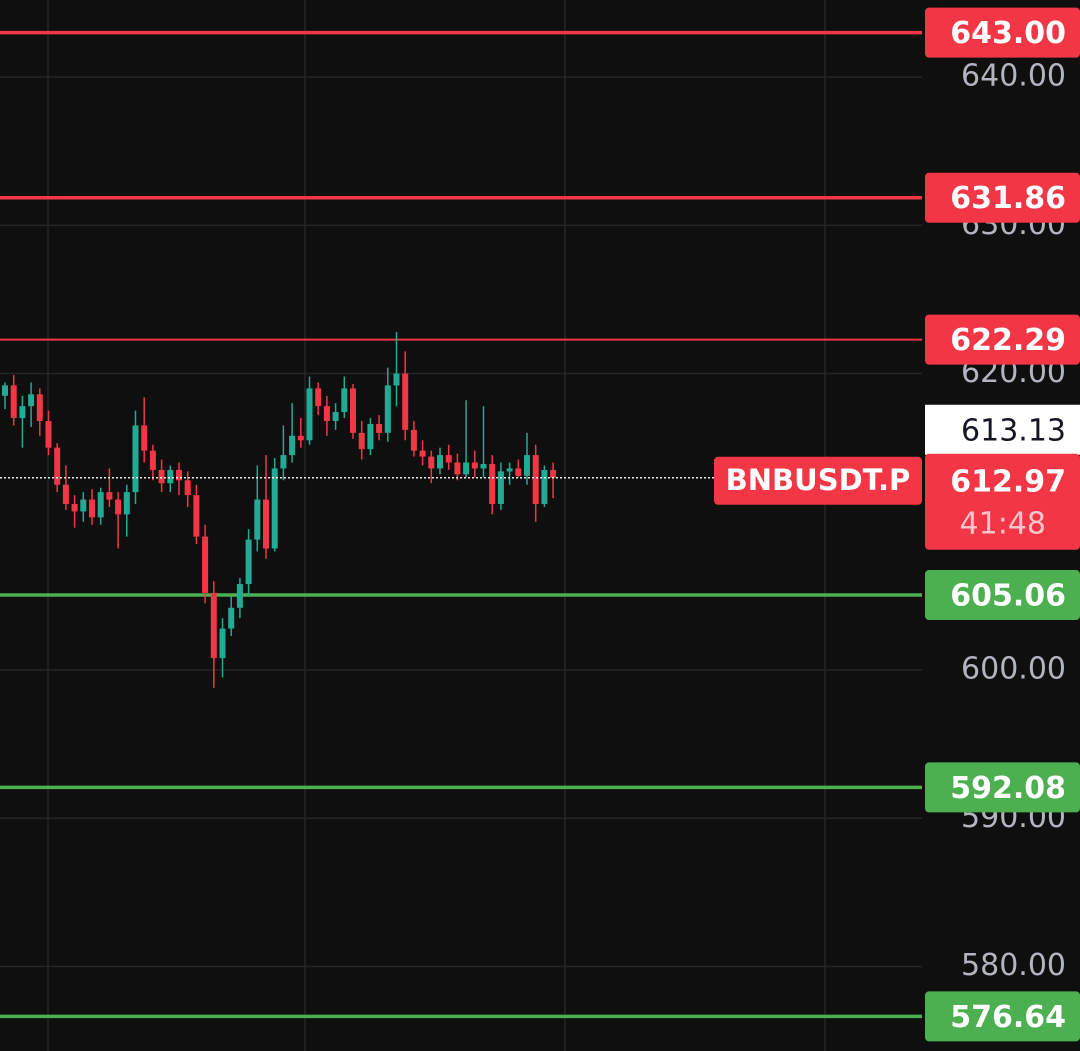 The height and width of the screenshot is (1051, 1080). Describe the element at coordinates (1008, 198) in the screenshot. I see `level-label: 631.86` at that location.